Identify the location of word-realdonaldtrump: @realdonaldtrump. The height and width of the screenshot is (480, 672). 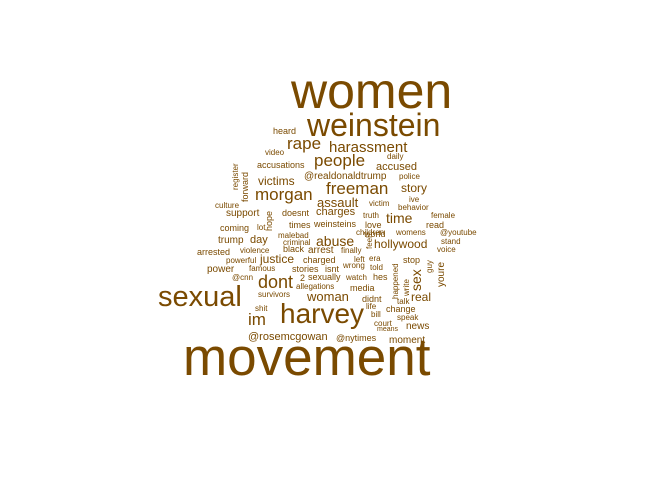
(345, 176).